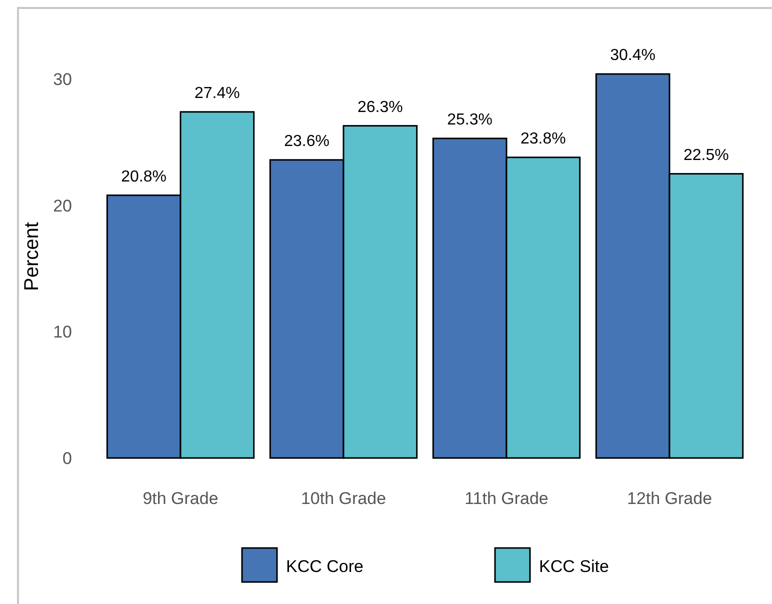 The width and height of the screenshot is (772, 604). Describe the element at coordinates (180, 498) in the screenshot. I see `x-tick-label: 9th Grade` at that location.